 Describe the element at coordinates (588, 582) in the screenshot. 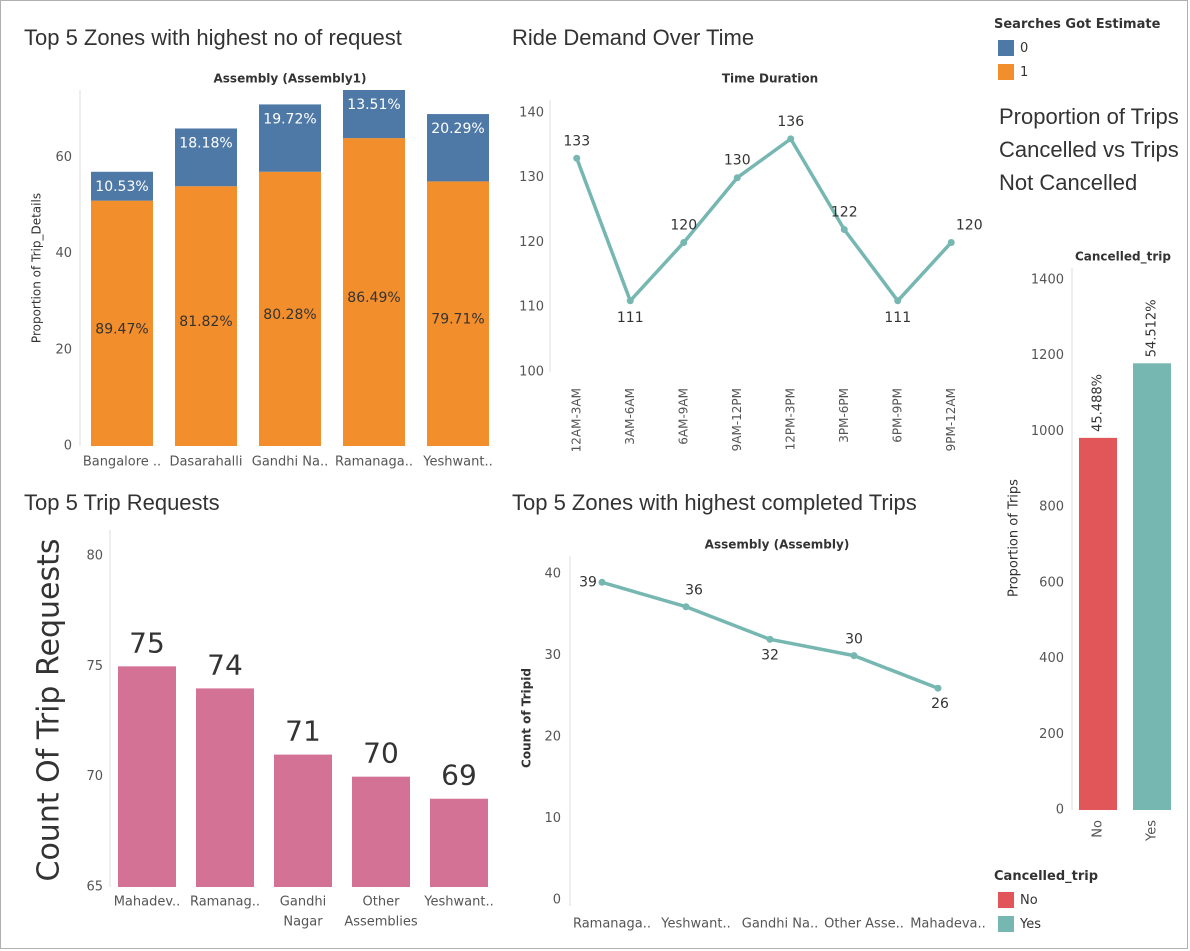

I see `completed-data-label: 39` at that location.